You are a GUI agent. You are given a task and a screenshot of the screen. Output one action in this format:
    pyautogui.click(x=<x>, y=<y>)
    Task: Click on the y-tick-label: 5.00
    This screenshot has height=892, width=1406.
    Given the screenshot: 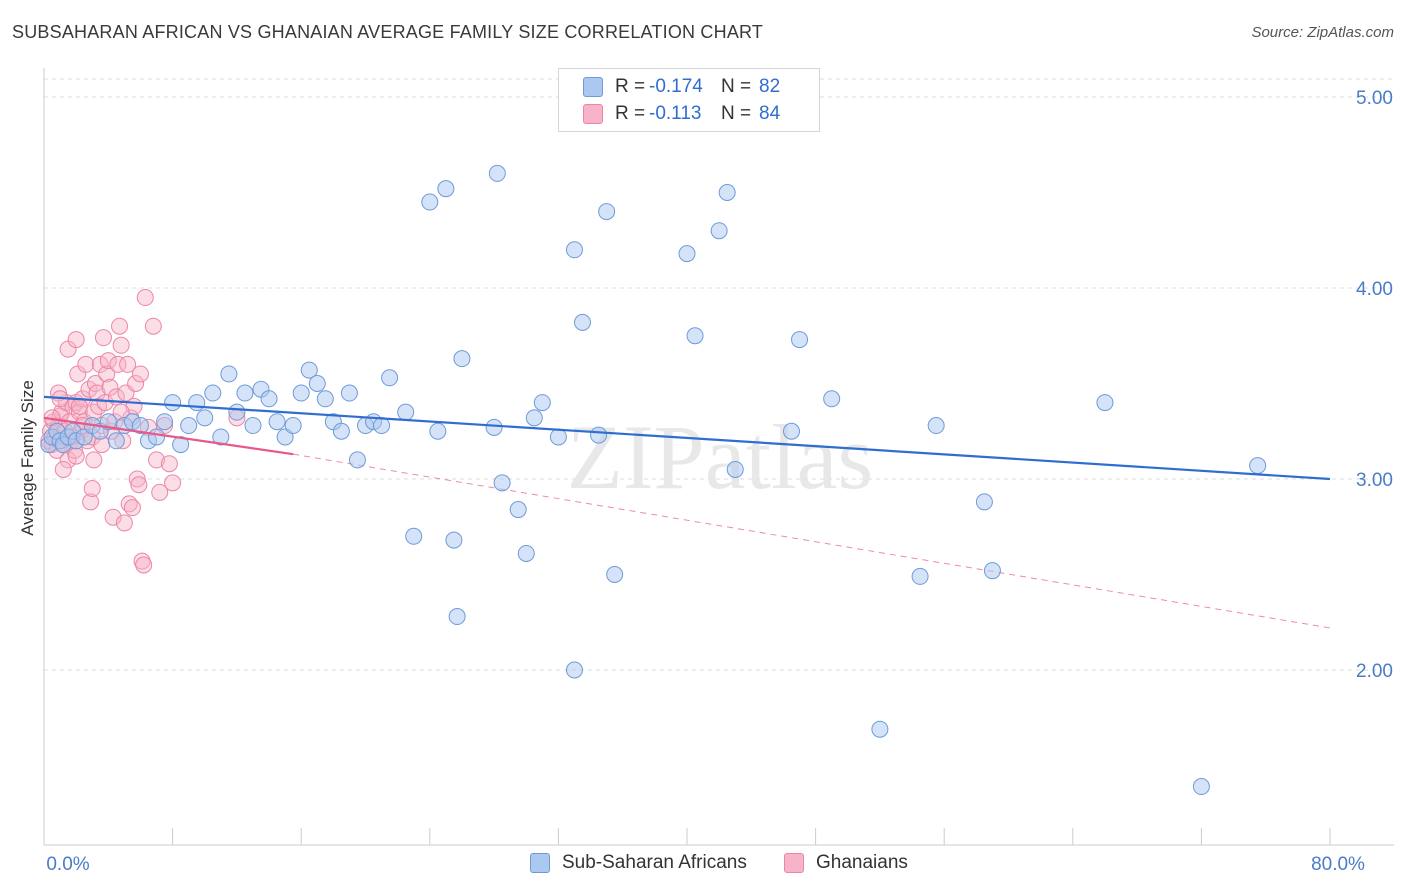 What is the action you would take?
    pyautogui.click(x=1374, y=98)
    